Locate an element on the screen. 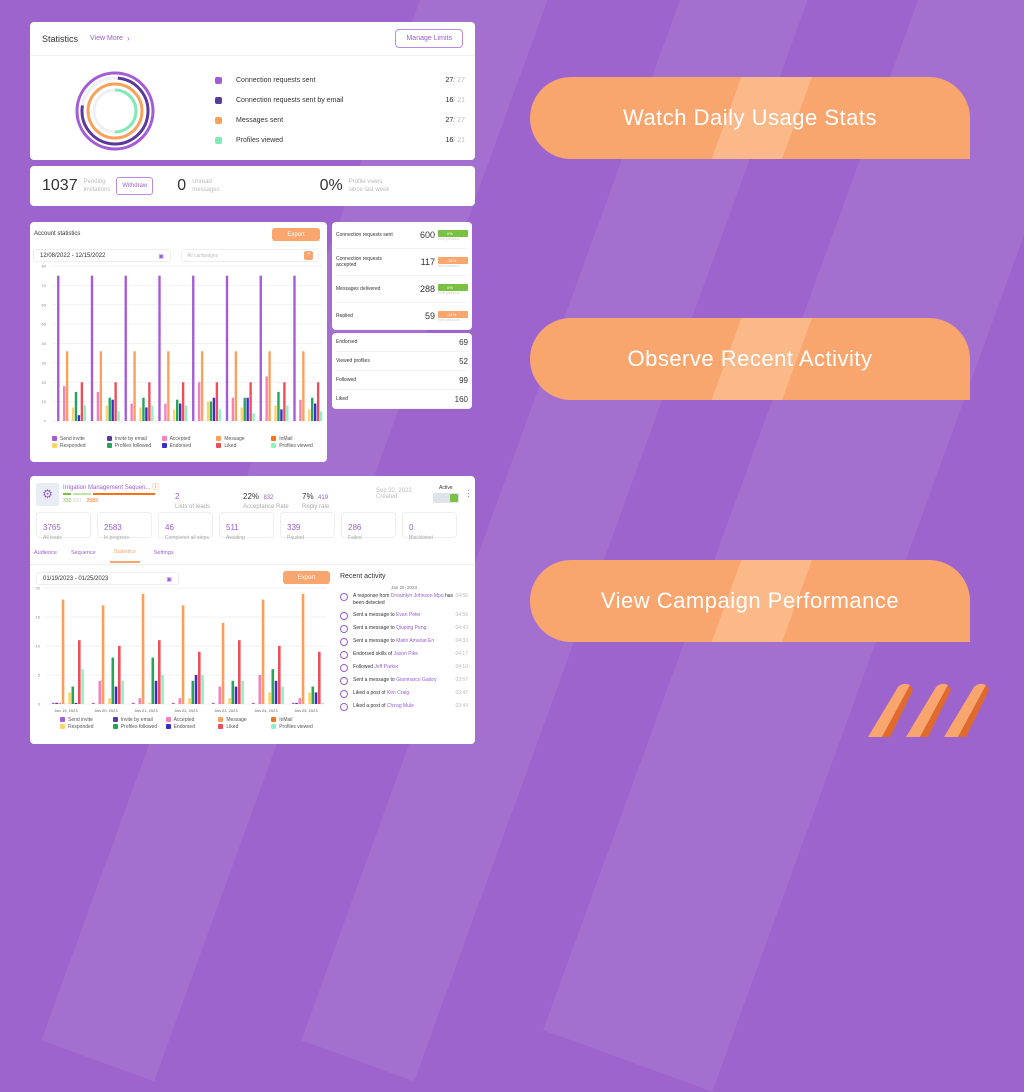  y-tick-label: 0 is located at coordinates (39, 704).